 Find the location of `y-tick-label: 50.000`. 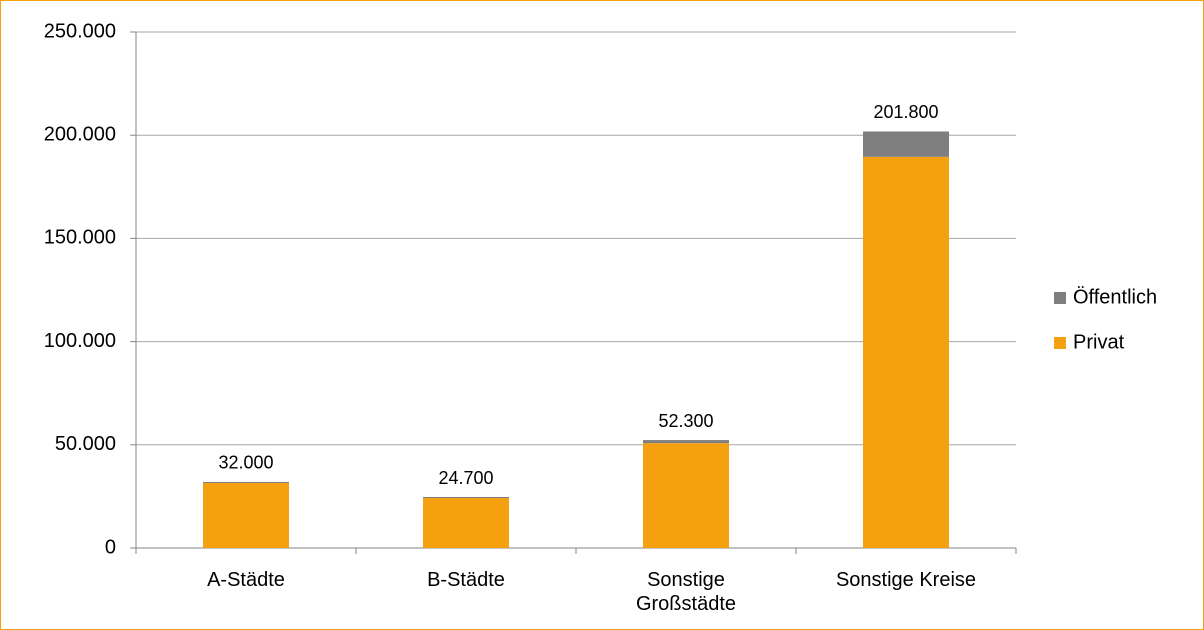

y-tick-label: 50.000 is located at coordinates (85, 444).